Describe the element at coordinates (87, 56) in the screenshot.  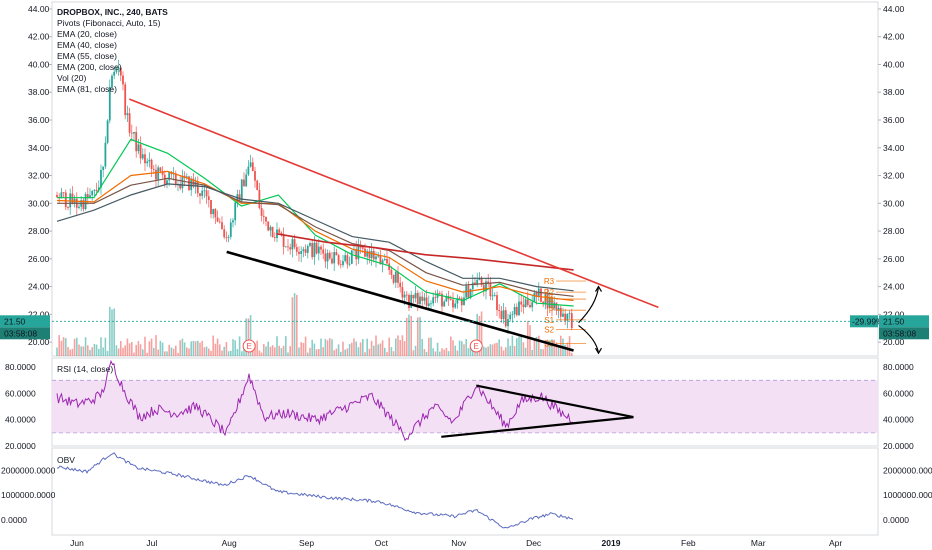
I see `study-ema55: EMA (55, close)` at that location.